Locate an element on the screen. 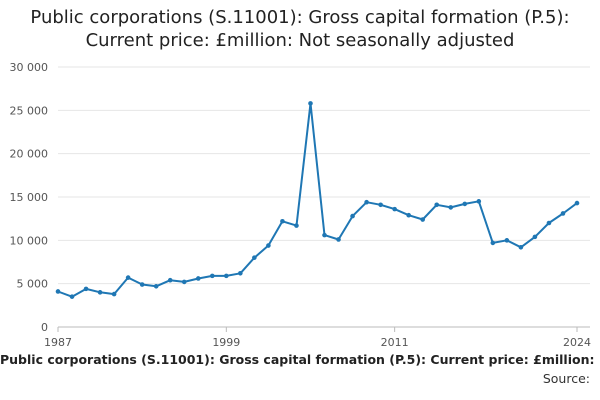 This screenshot has width=600, height=400. y-tick-label: 25 000 is located at coordinates (29, 110).